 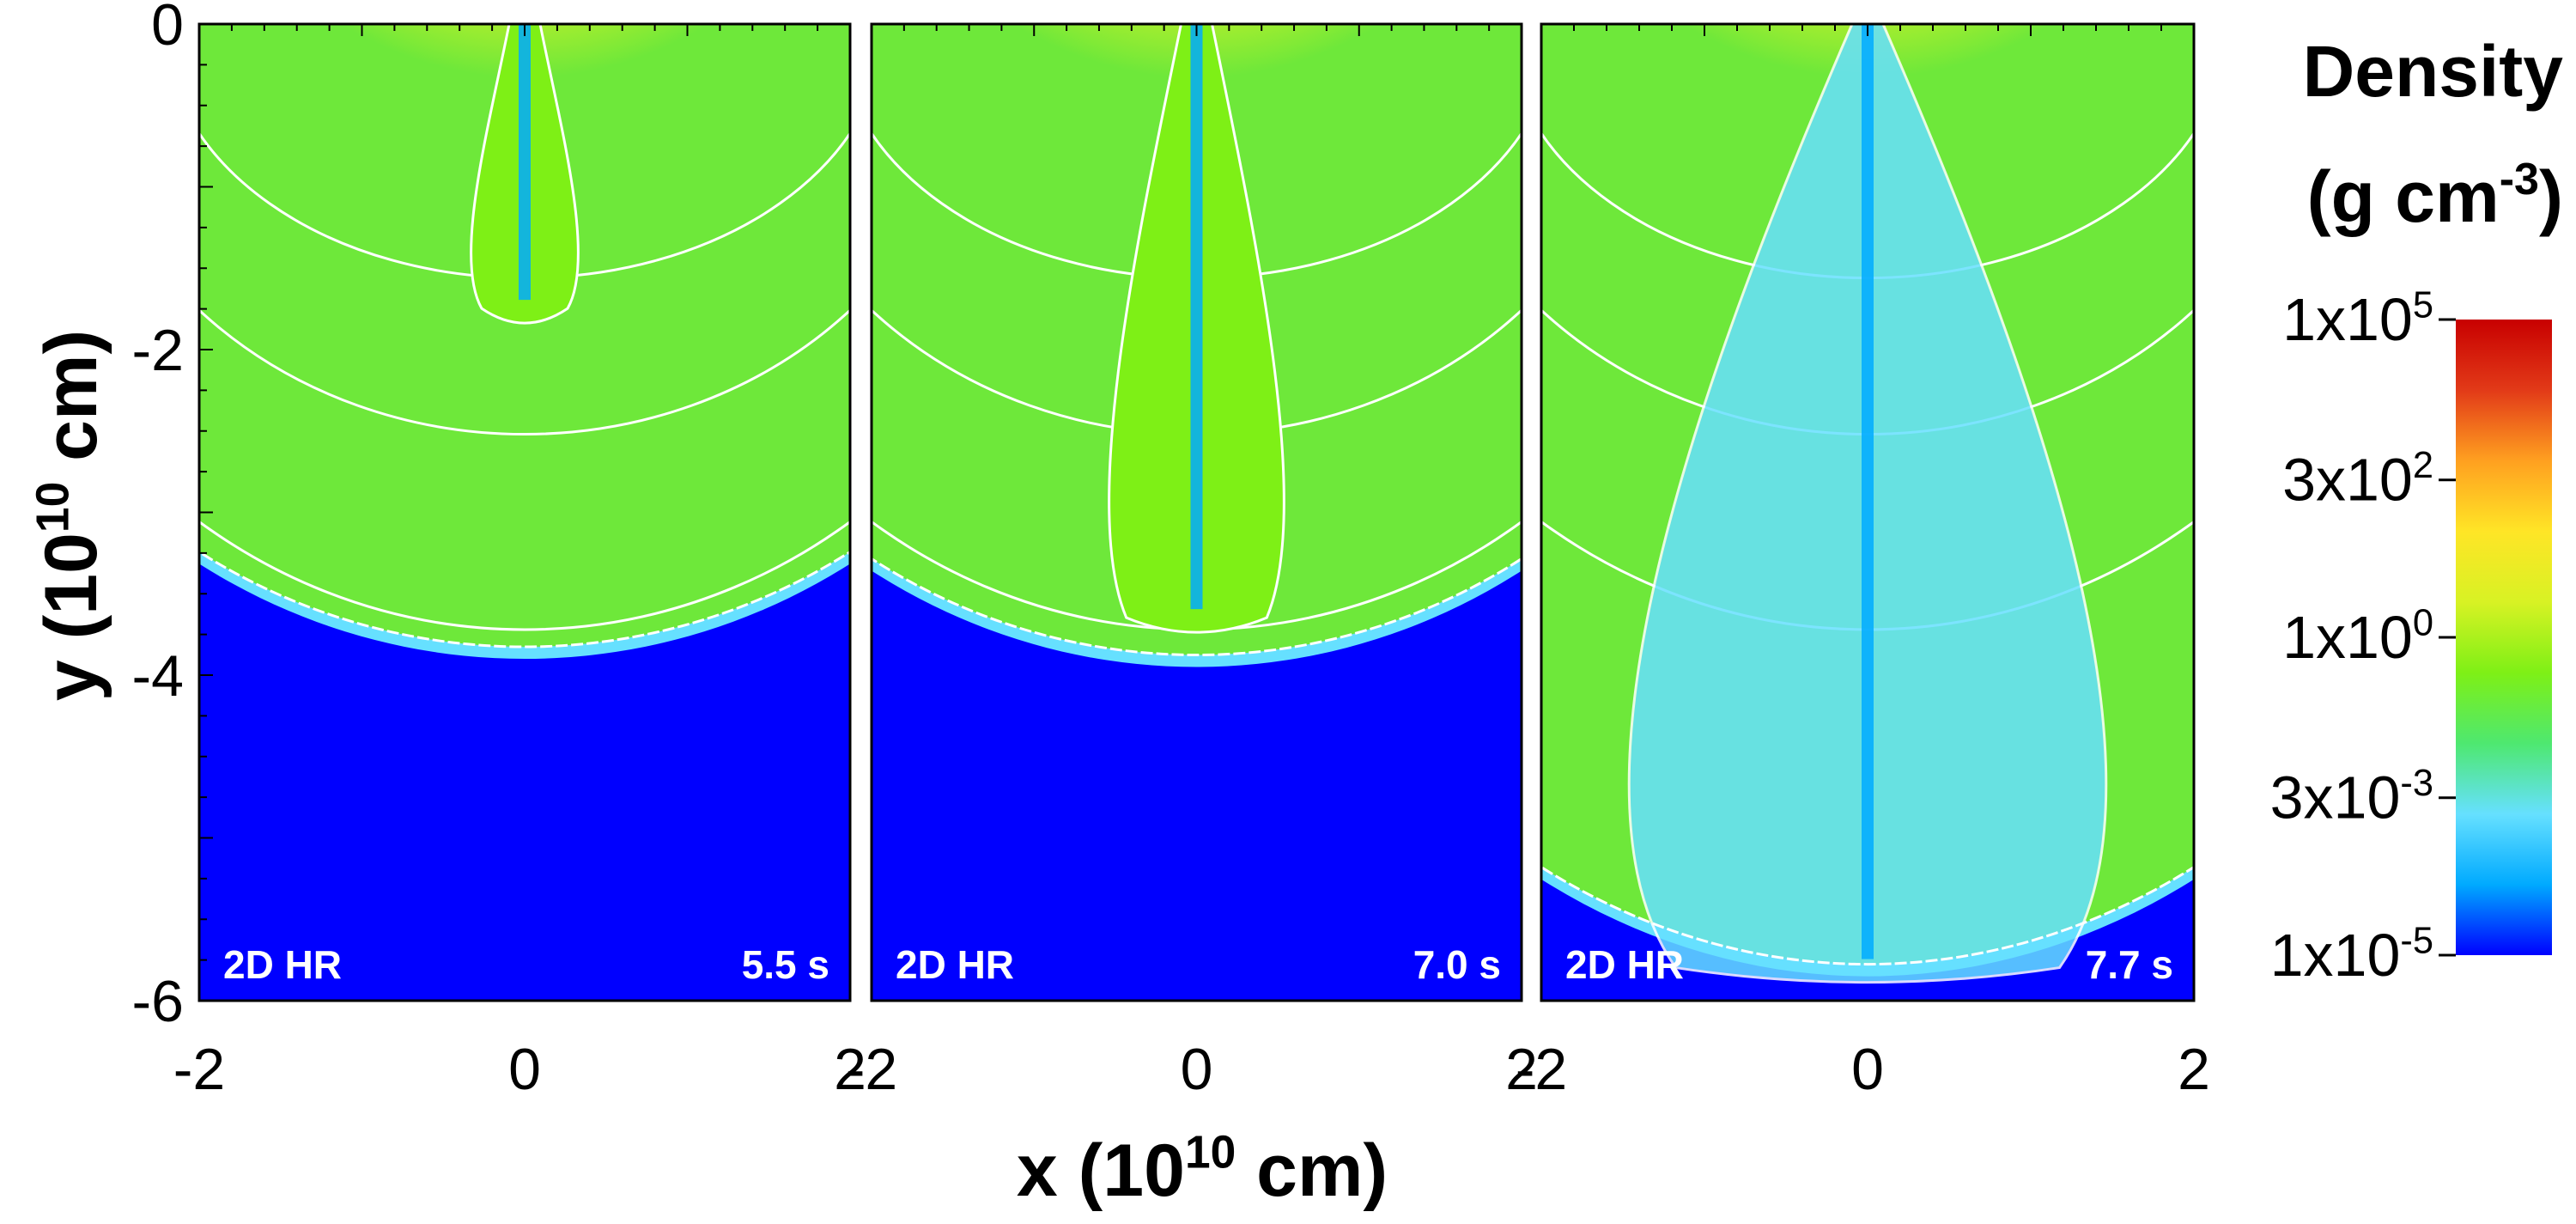 I want to click on panel-time: 7.7 s, so click(x=2129, y=965).